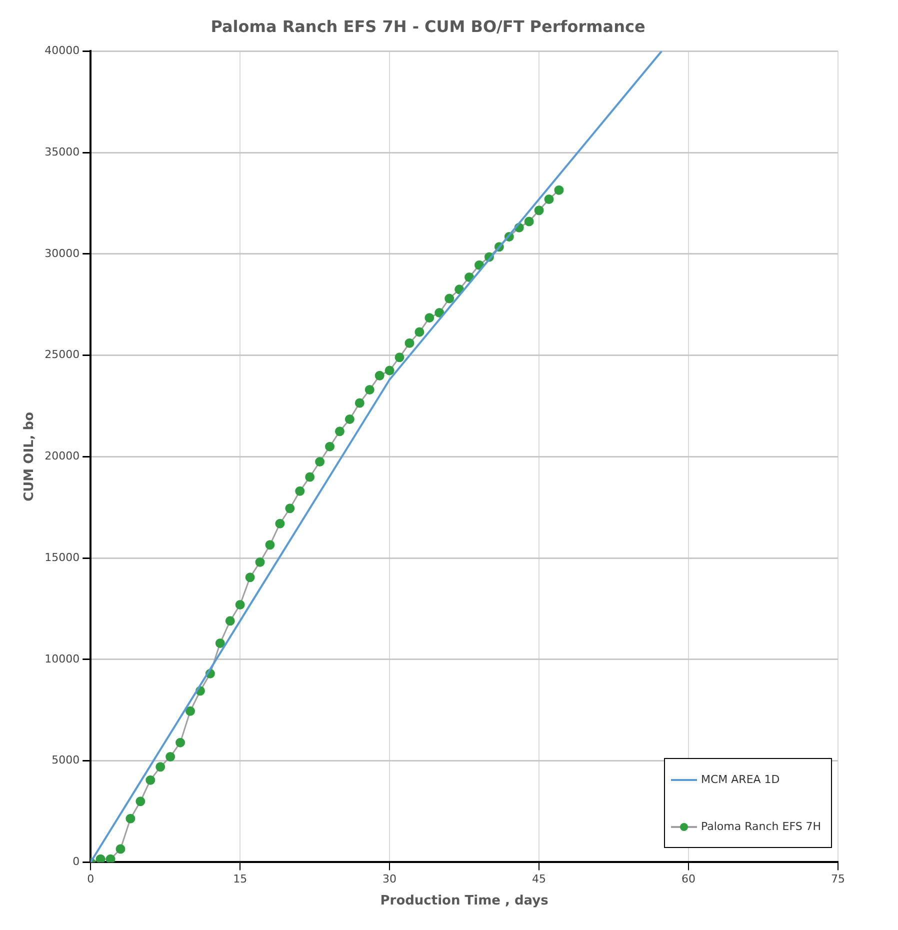  What do you see at coordinates (689, 879) in the screenshot?
I see `x-tick-label: 60` at bounding box center [689, 879].